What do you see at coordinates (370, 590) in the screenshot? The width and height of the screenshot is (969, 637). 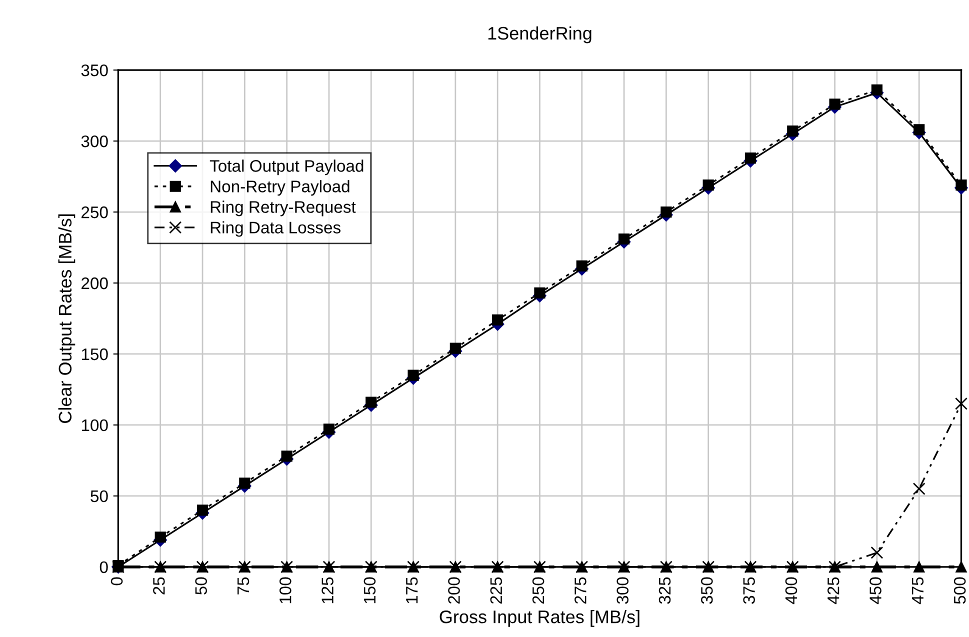 I see `x-tick-label: 150` at bounding box center [370, 590].